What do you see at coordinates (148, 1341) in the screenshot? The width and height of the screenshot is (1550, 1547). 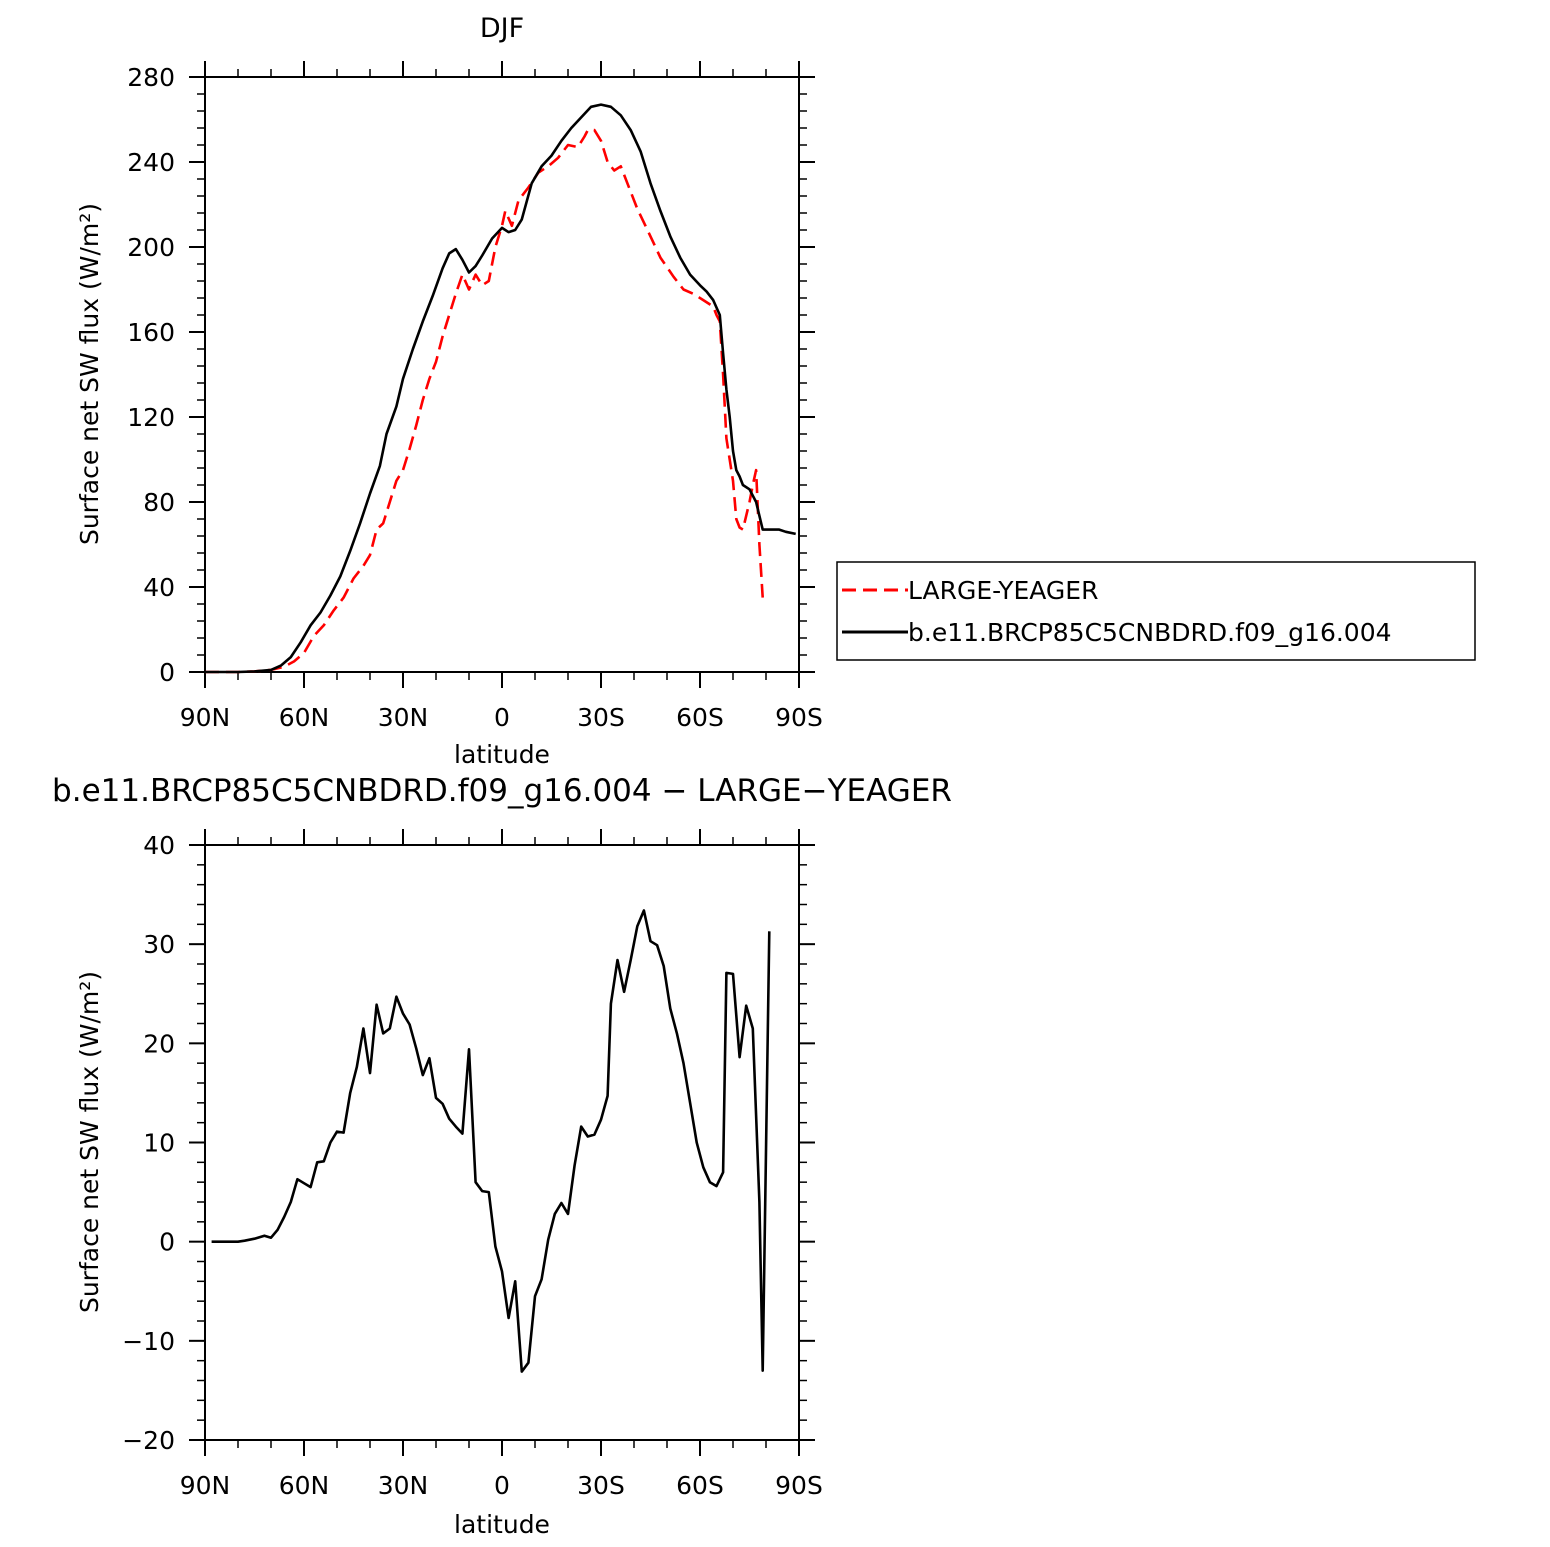 I see `bottom-y-tick-label: −10` at bounding box center [148, 1341].